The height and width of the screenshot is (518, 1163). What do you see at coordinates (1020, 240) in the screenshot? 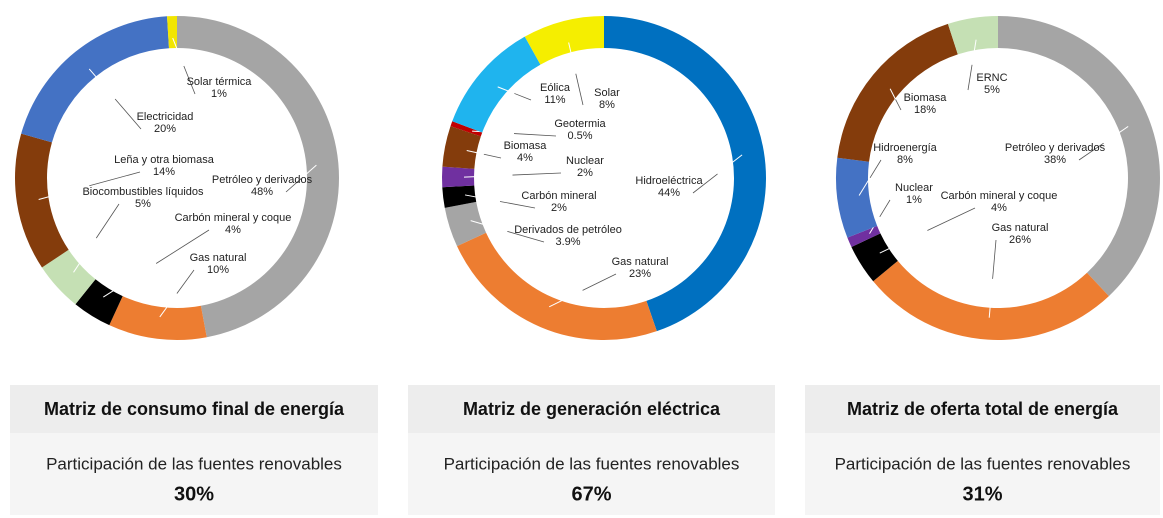
I see `slice-value: 26%` at bounding box center [1020, 240].